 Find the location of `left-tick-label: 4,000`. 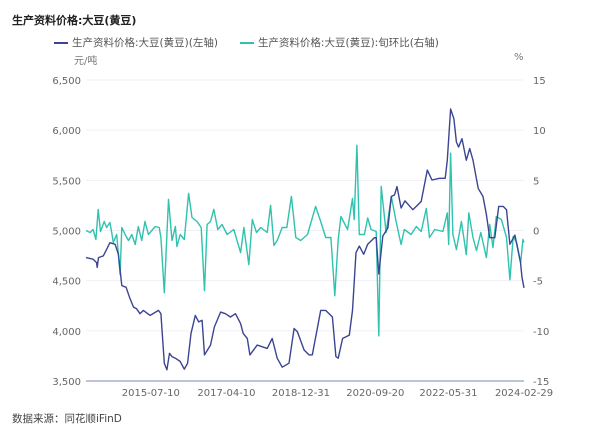

left-tick-label: 4,000 is located at coordinates (66, 332).